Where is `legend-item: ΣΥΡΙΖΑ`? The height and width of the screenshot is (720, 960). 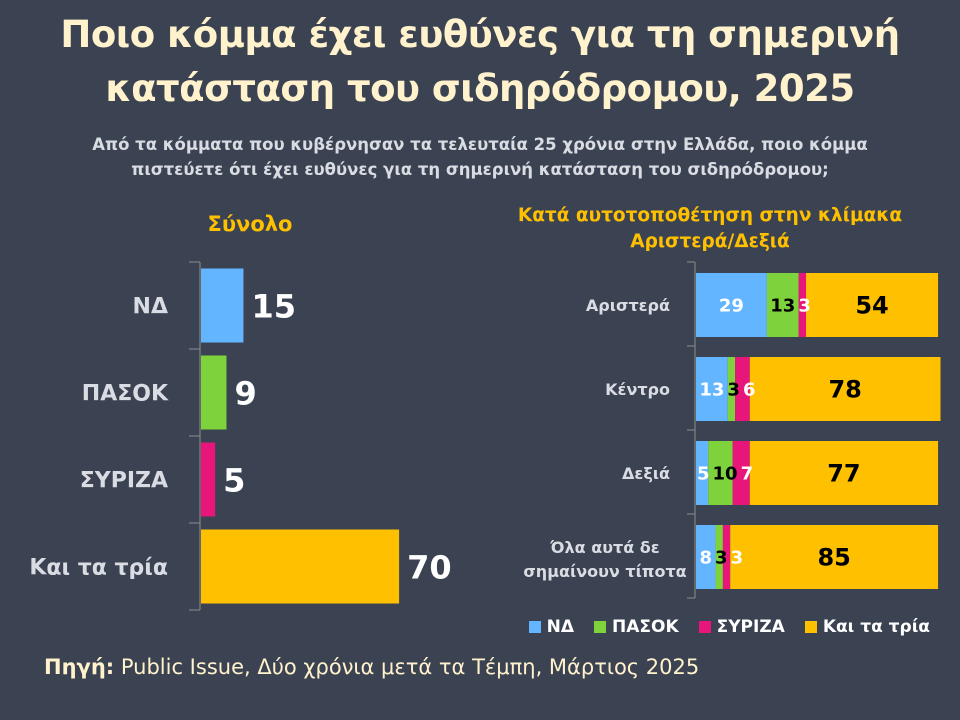
legend-item: ΣΥΡΙΖΑ is located at coordinates (741, 627).